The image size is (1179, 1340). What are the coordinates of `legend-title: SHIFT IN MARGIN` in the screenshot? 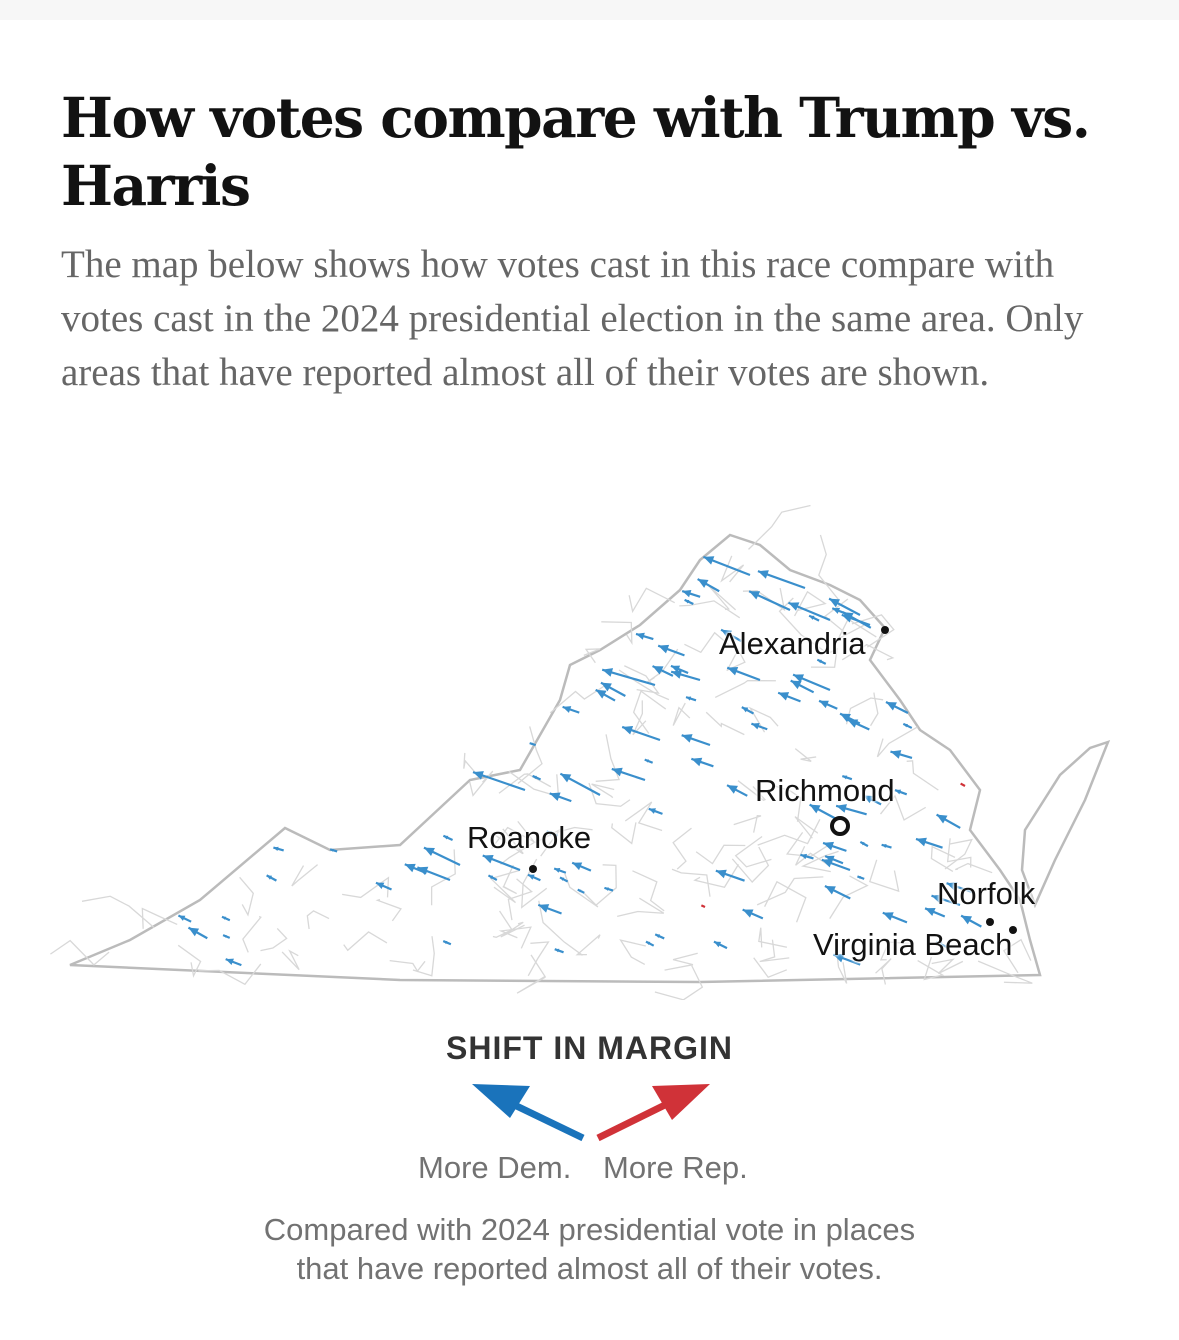 It's located at (589, 1048).